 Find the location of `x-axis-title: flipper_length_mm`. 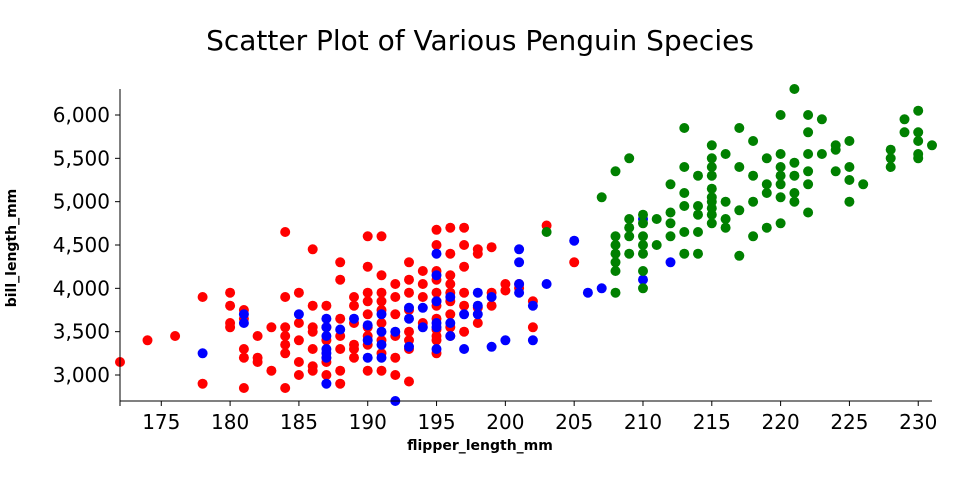

x-axis-title: flipper_length_mm is located at coordinates (480, 446).